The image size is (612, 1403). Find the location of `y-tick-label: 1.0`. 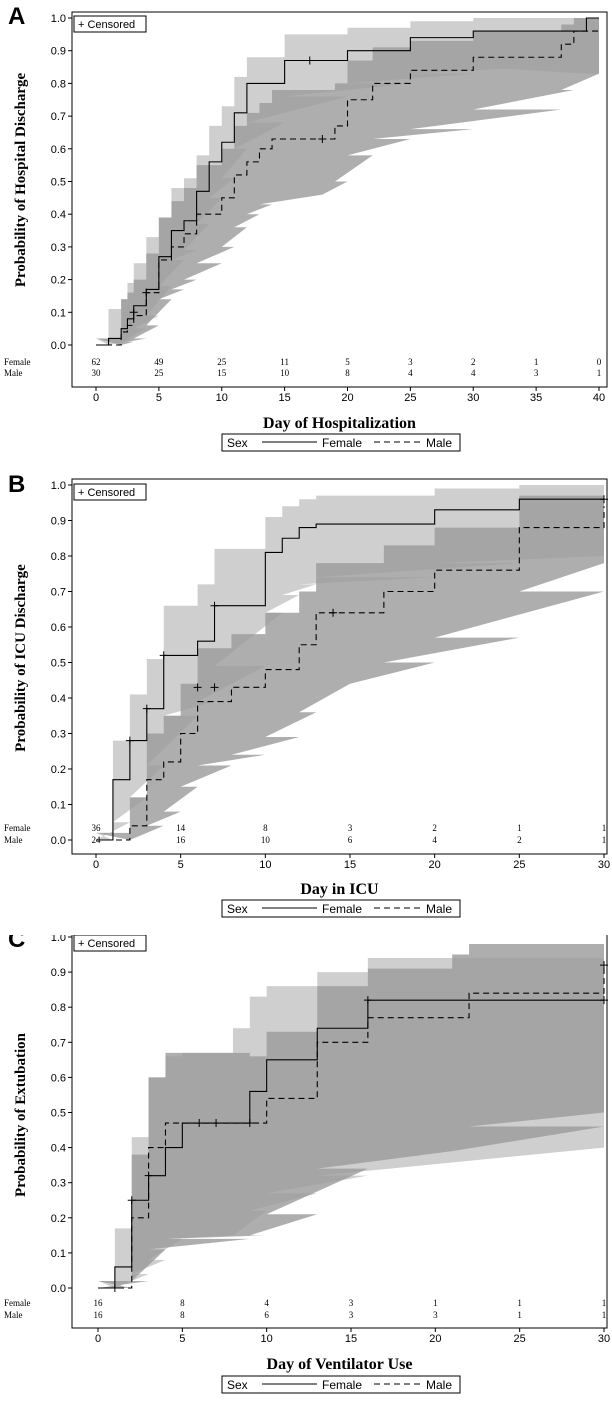

y-tick-label: 1.0 is located at coordinates (58, 19).